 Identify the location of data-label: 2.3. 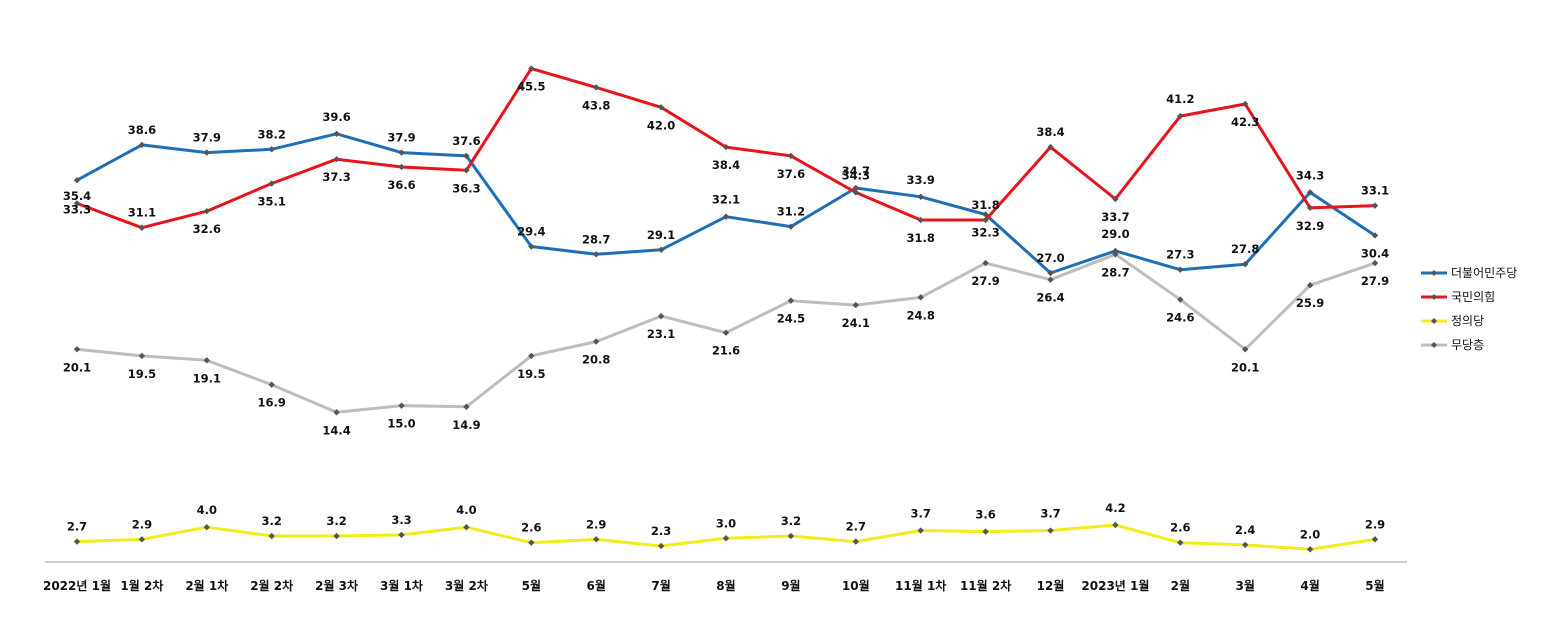
(661, 531).